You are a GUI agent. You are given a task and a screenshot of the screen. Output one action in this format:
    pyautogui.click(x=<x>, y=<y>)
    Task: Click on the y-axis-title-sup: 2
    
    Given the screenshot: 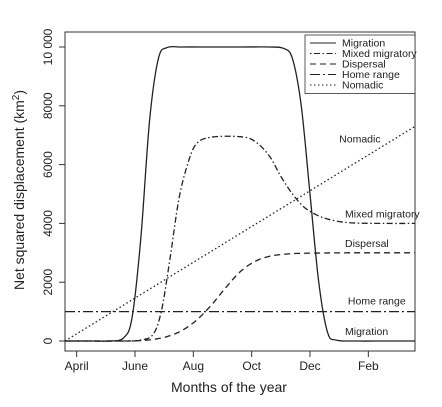 What is the action you would take?
    pyautogui.click(x=16, y=97)
    